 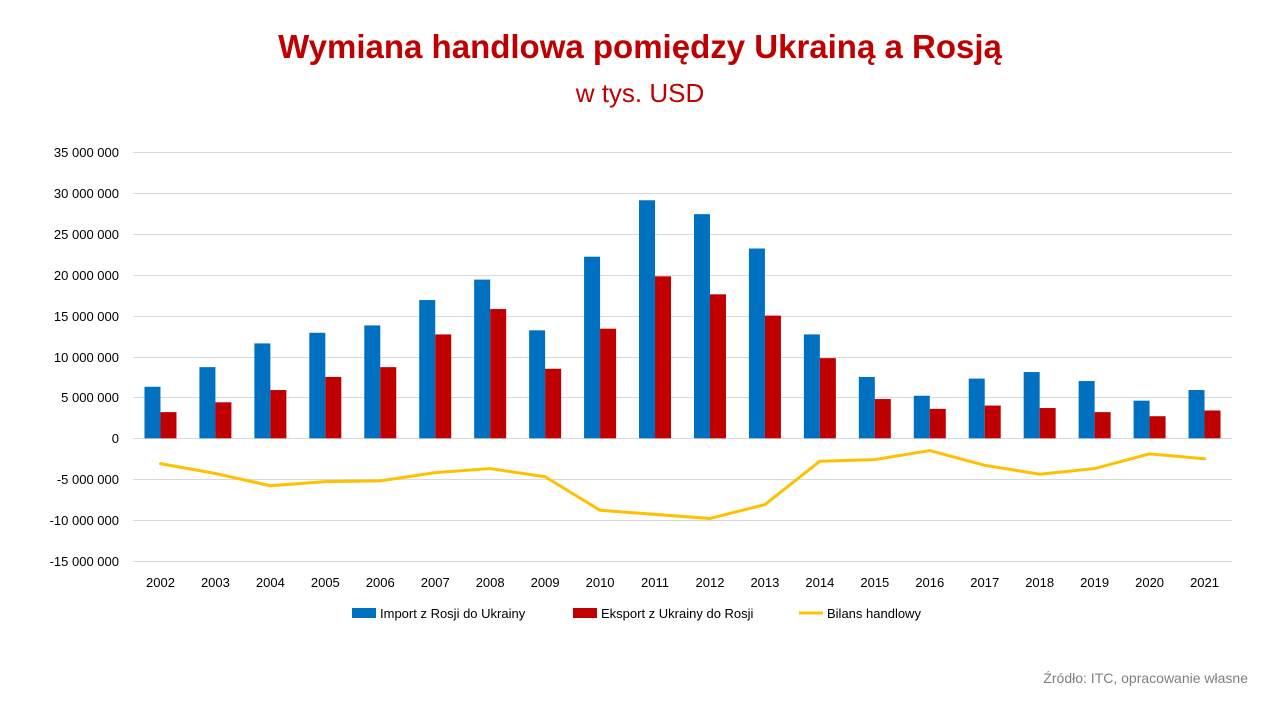 What do you see at coordinates (1039, 582) in the screenshot?
I see `x-tick-label: 2018` at bounding box center [1039, 582].